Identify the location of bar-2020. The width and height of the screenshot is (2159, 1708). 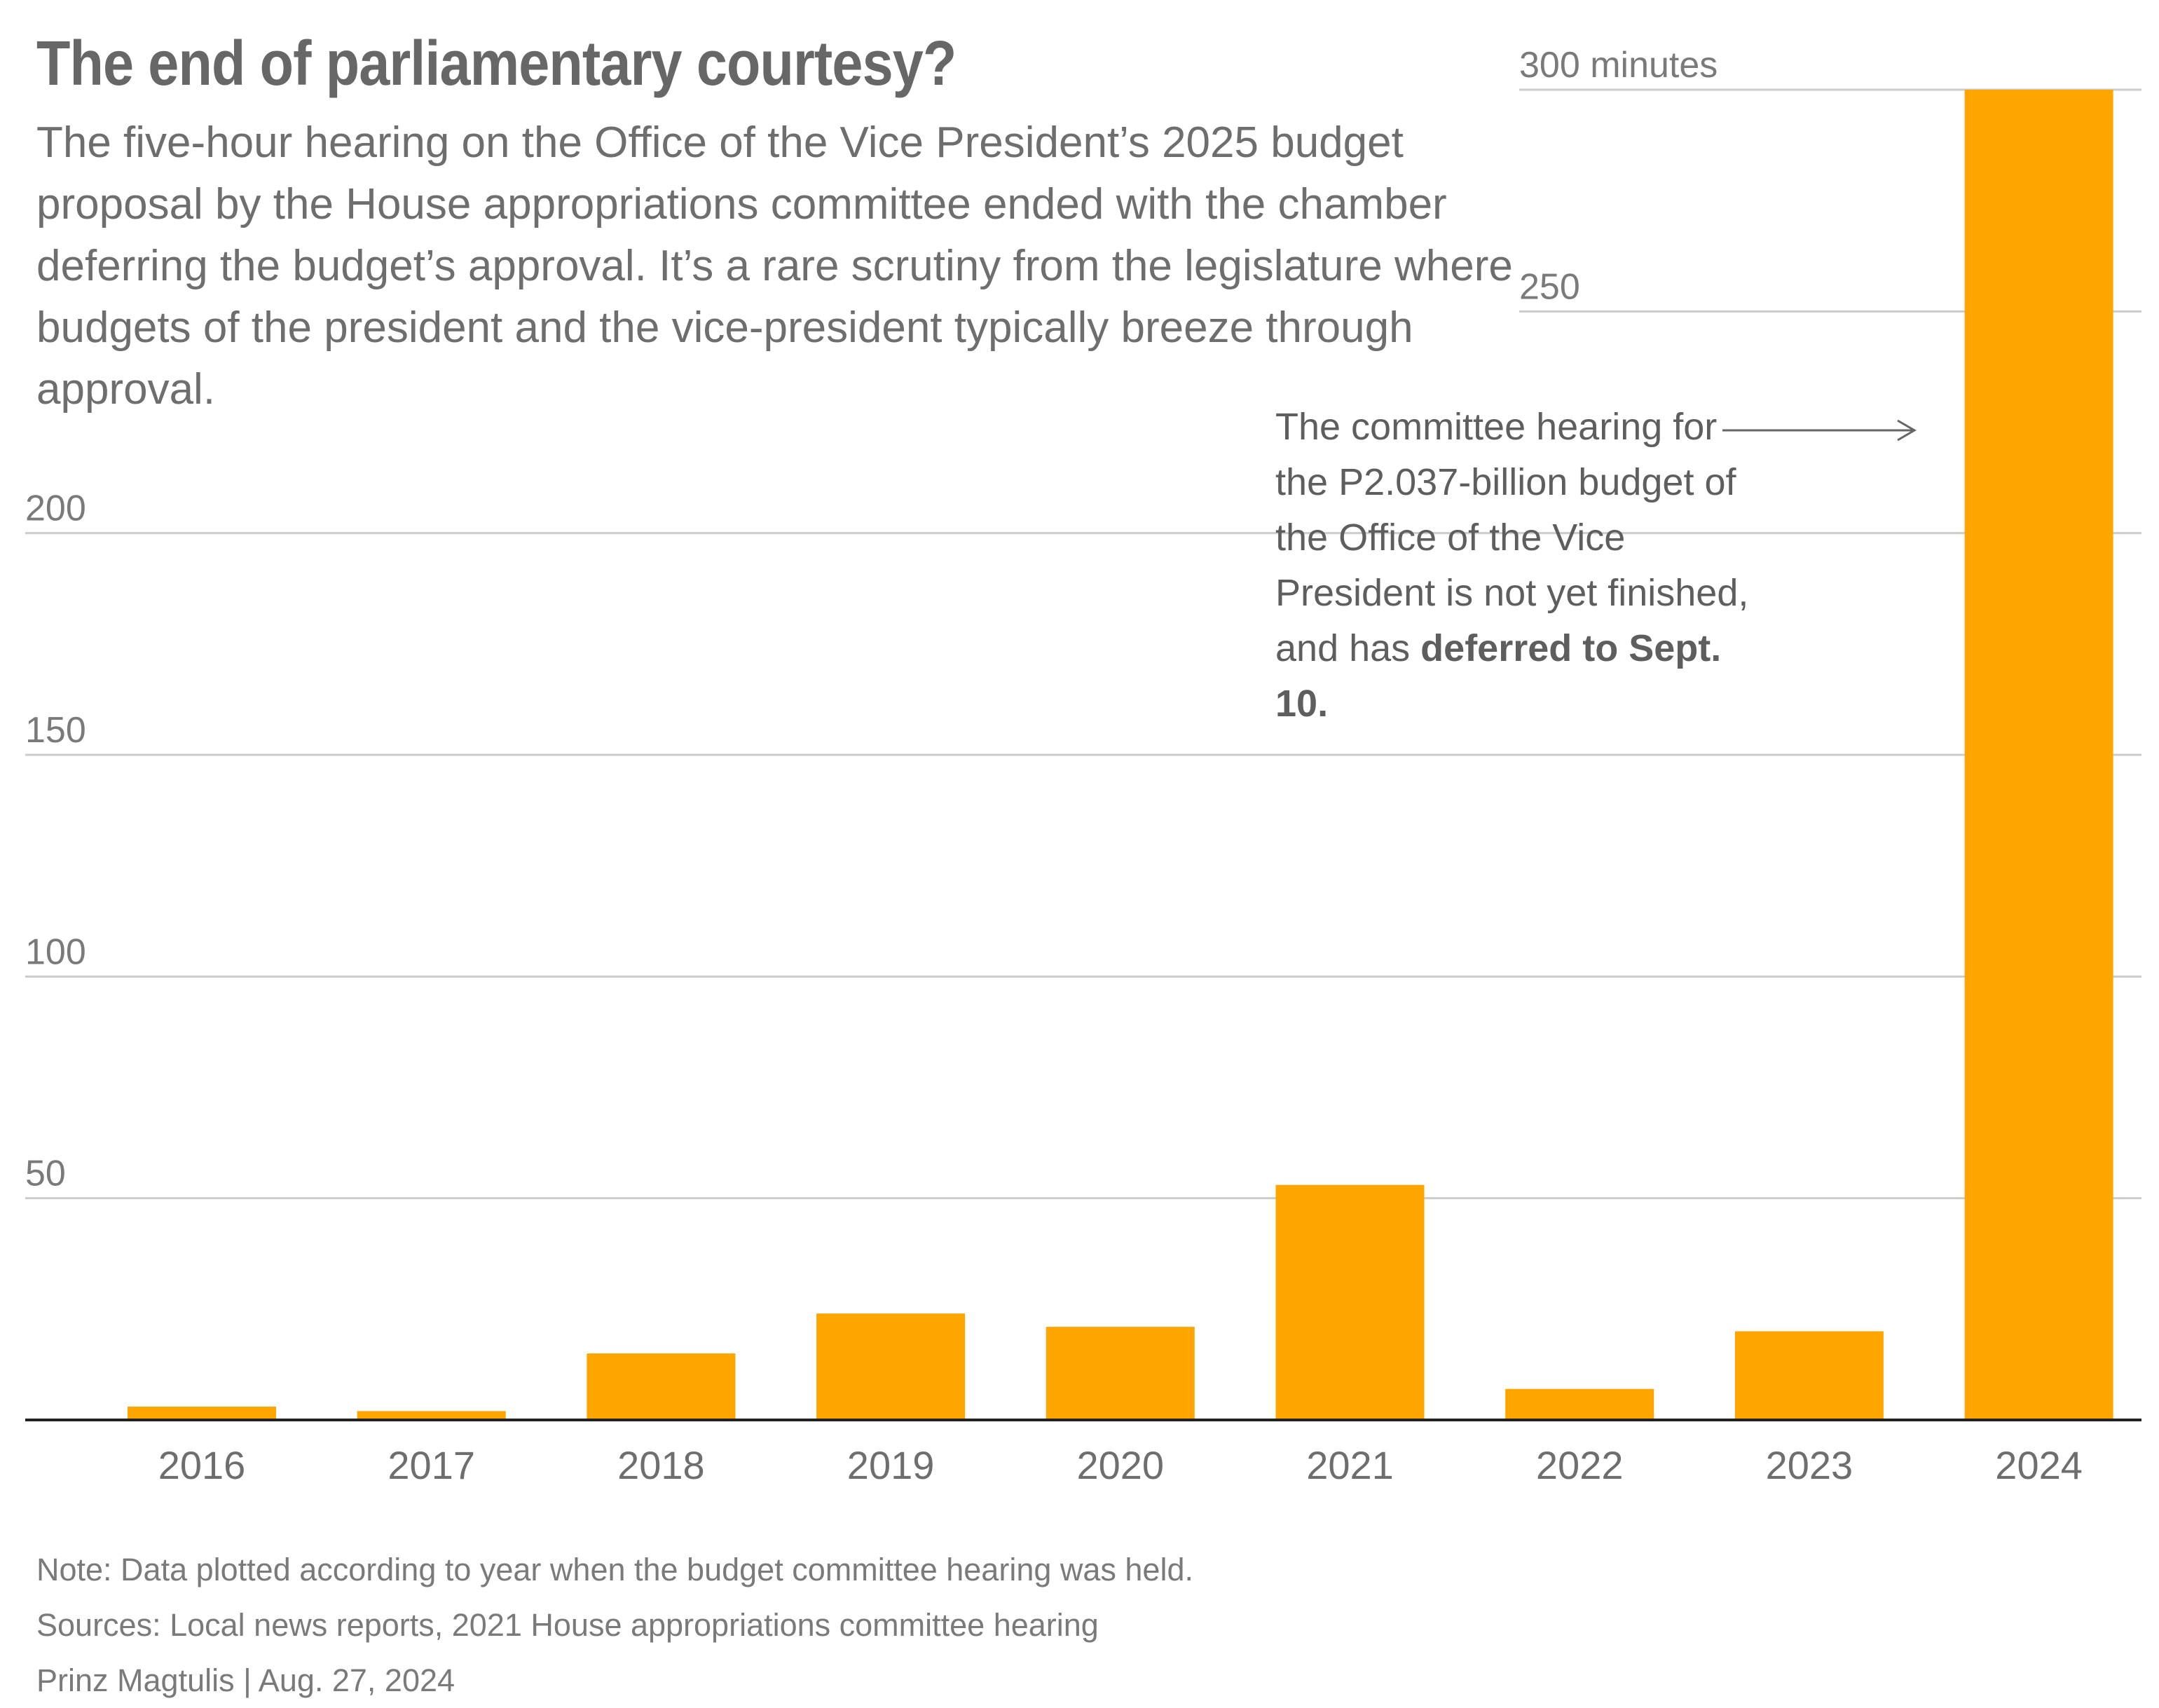
(1120, 1373).